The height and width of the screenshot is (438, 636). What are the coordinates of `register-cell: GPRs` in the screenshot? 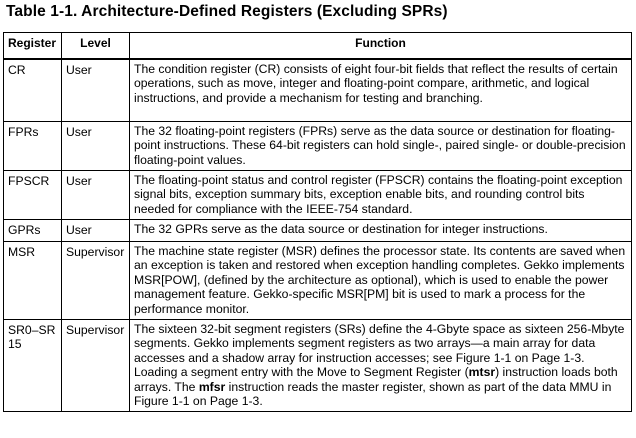 It's located at (32, 230).